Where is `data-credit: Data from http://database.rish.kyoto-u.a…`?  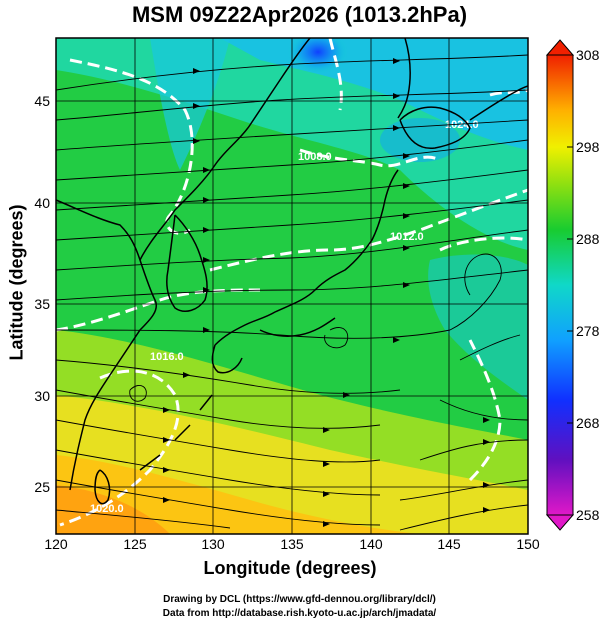
data-credit: Data from http://database.rish.kyoto-u.a… is located at coordinates (299, 613).